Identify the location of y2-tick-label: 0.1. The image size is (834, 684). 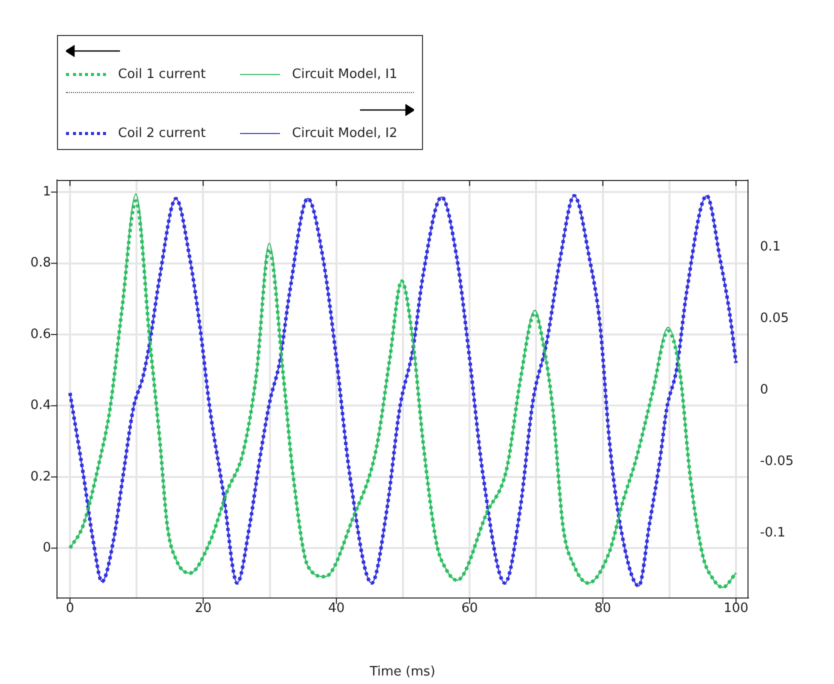
(770, 247).